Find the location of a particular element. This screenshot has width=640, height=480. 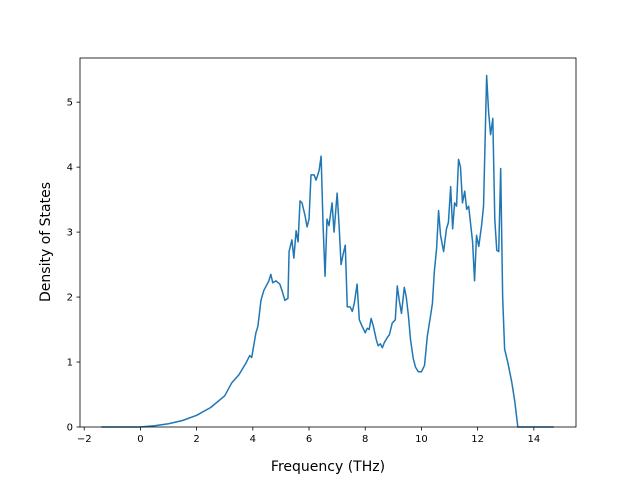

y-tick-label: 3 is located at coordinates (70, 233).